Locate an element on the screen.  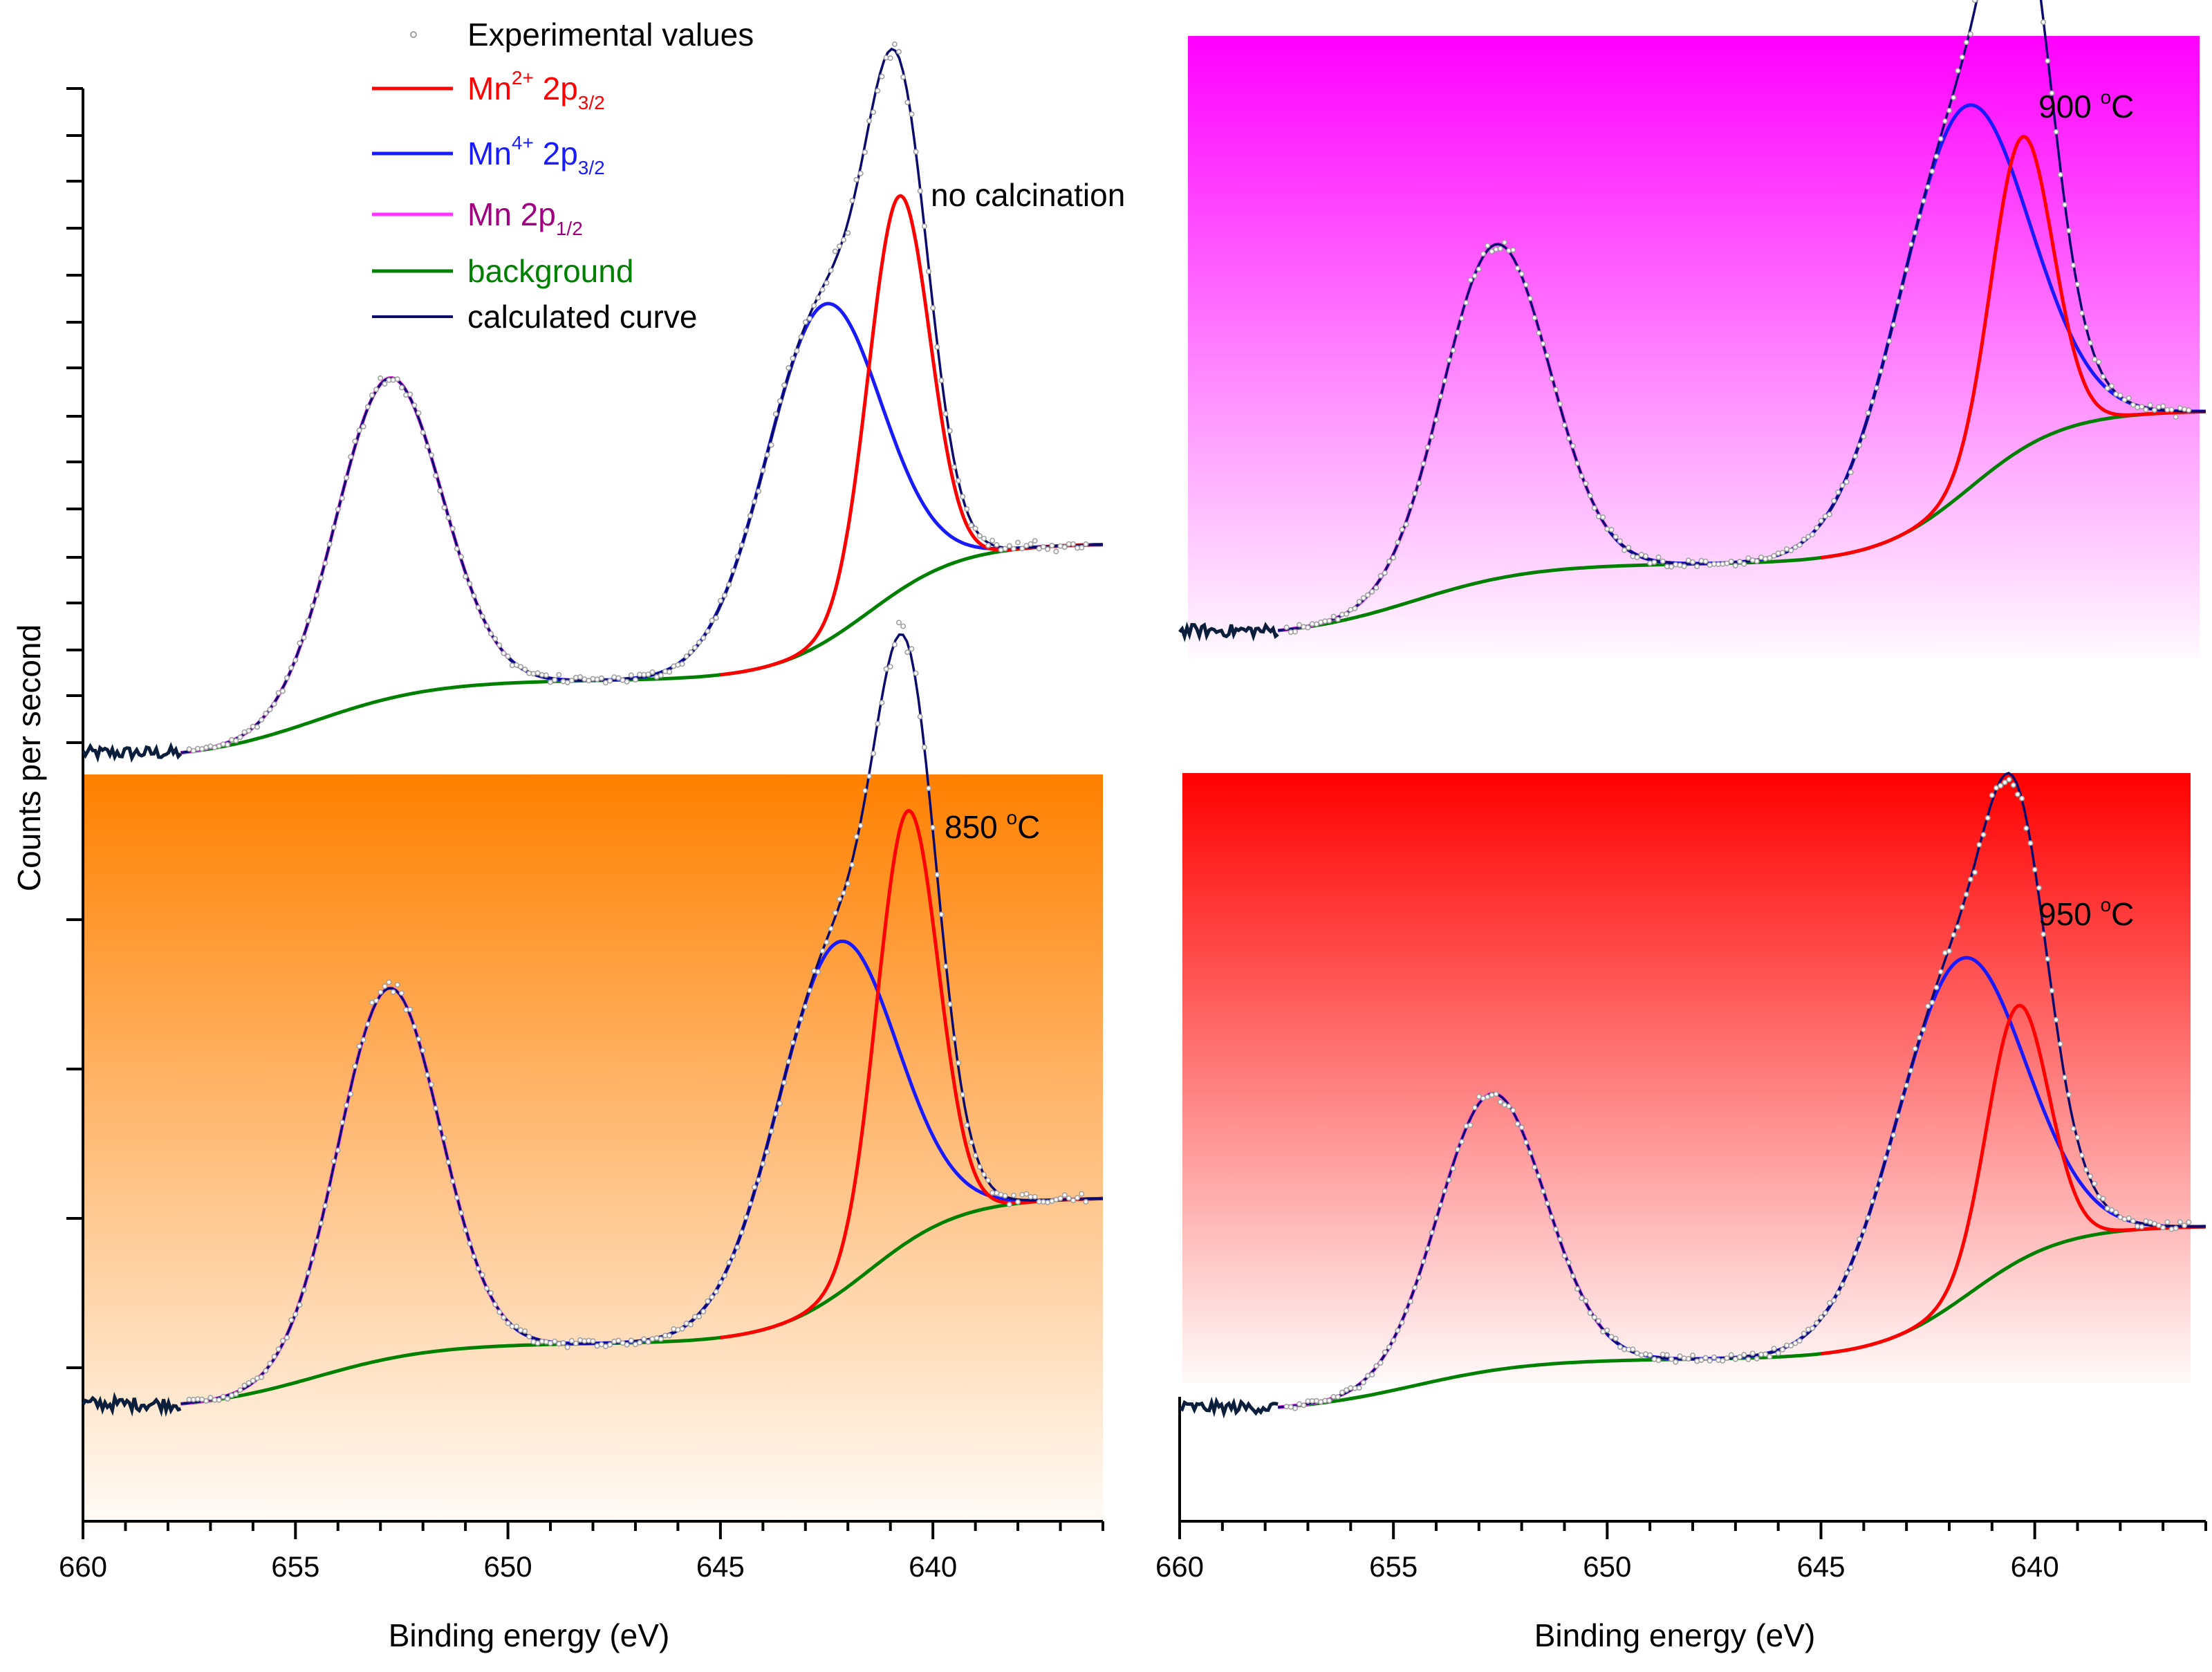
x-tick-label: 660 is located at coordinates (83, 1567).